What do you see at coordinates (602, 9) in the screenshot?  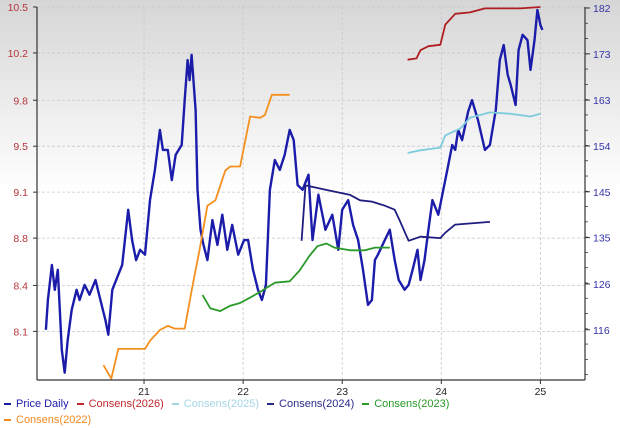 I see `right-axis-tick-label: 182` at bounding box center [602, 9].